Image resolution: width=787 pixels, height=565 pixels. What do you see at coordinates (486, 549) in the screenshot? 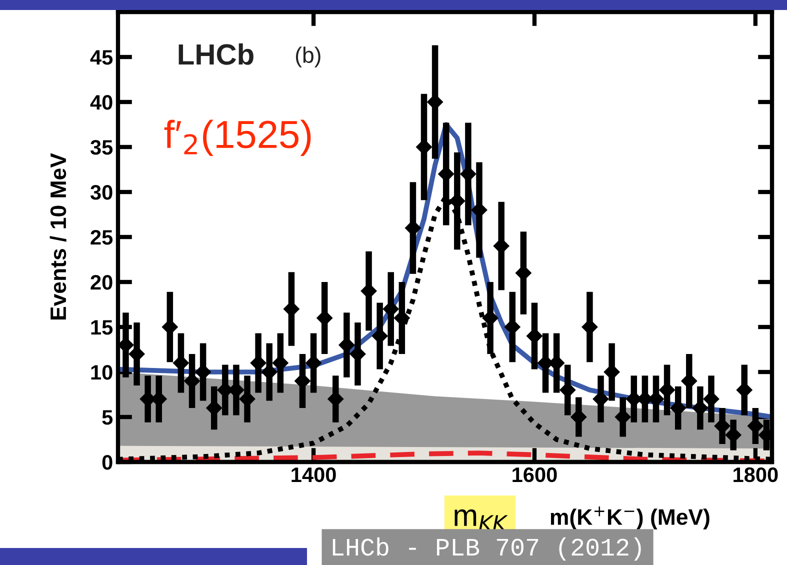
I see `text: LHCb - PLB 707 (2012)` at bounding box center [486, 549].